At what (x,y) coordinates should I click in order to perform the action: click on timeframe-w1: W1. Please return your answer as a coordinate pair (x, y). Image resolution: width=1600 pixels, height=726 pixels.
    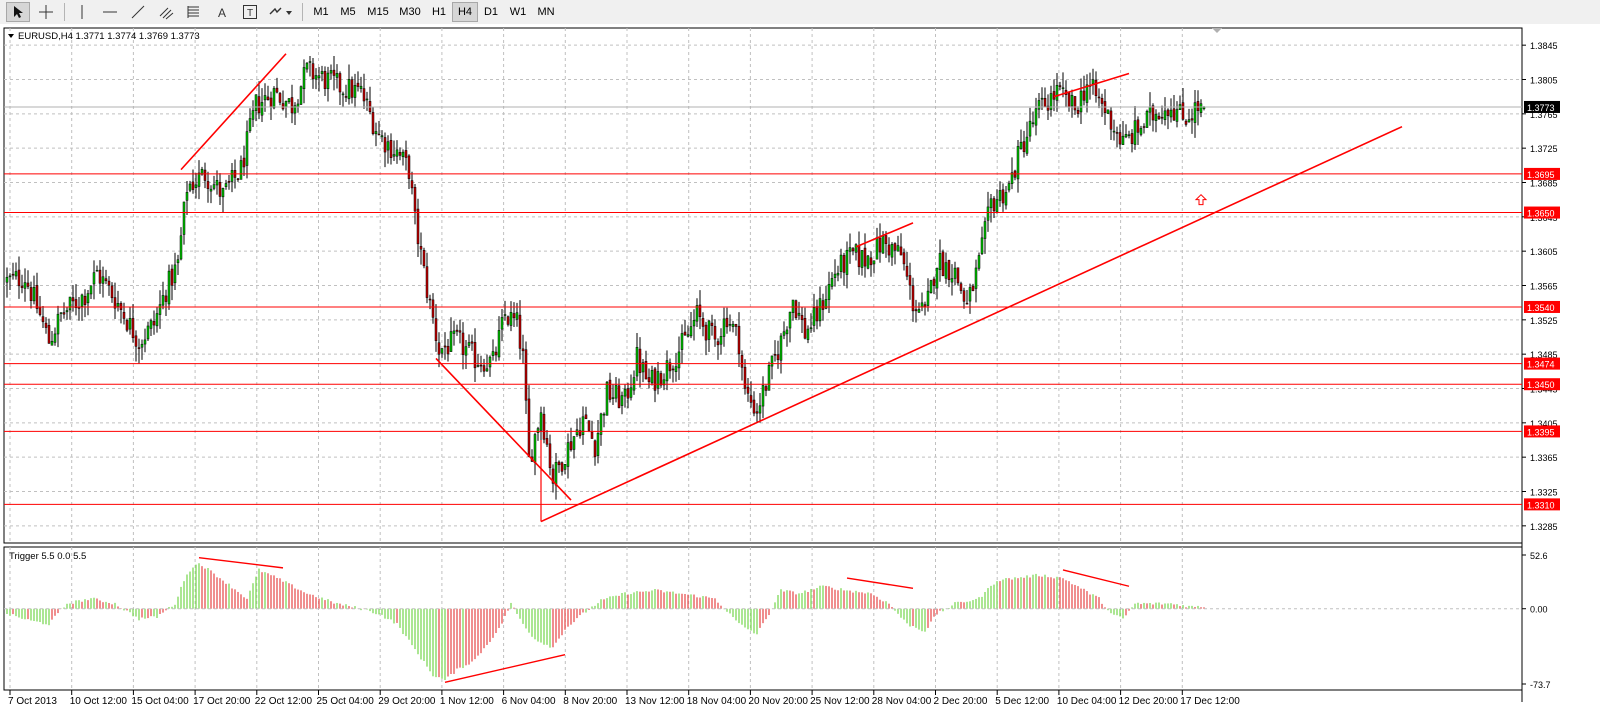
    Looking at the image, I should click on (518, 12).